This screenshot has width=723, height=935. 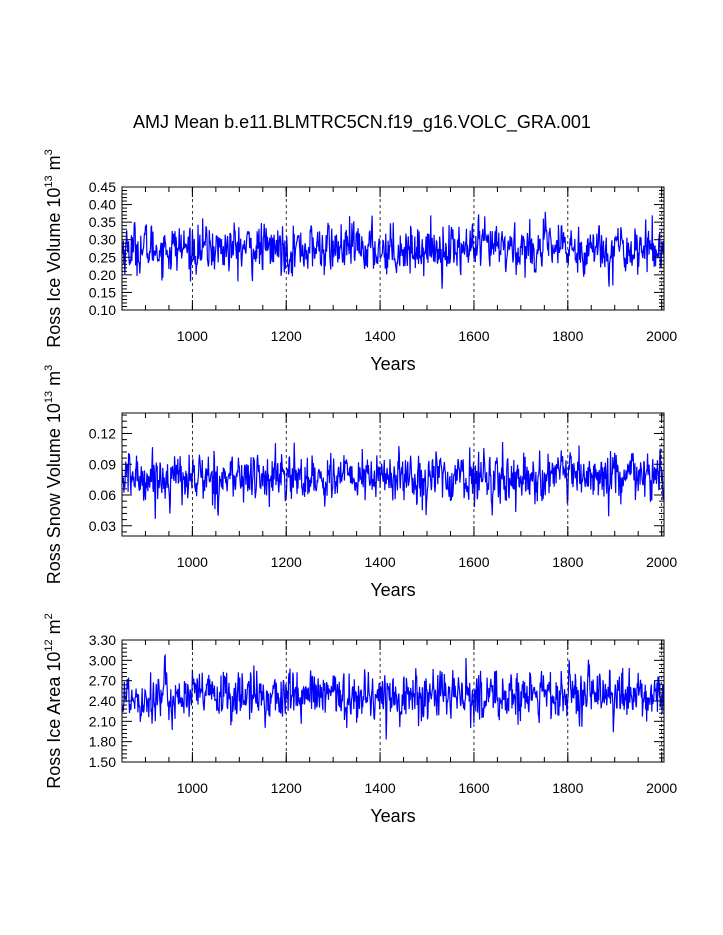 I want to click on y-tick-label: 0.10, so click(x=102, y=310).